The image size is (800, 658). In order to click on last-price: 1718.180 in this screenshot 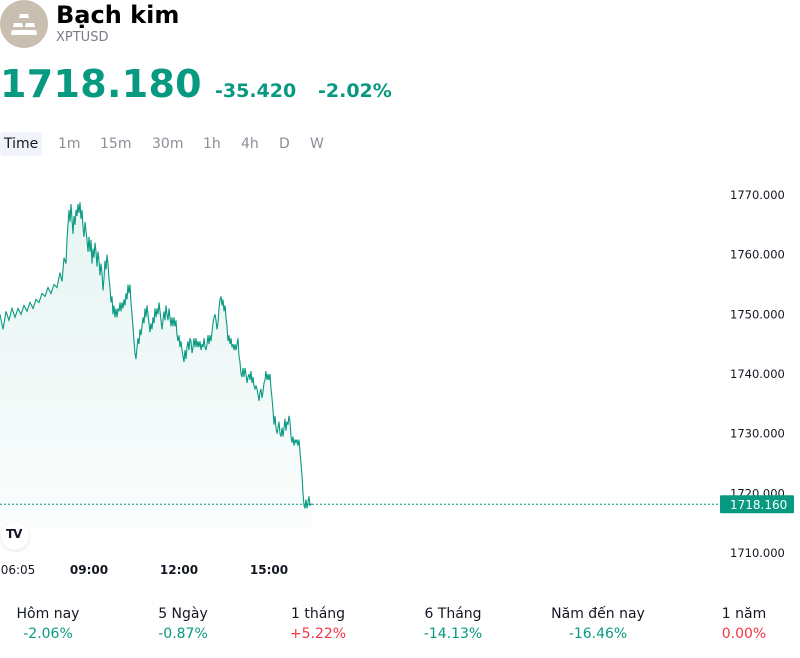, I will do `click(101, 84)`.